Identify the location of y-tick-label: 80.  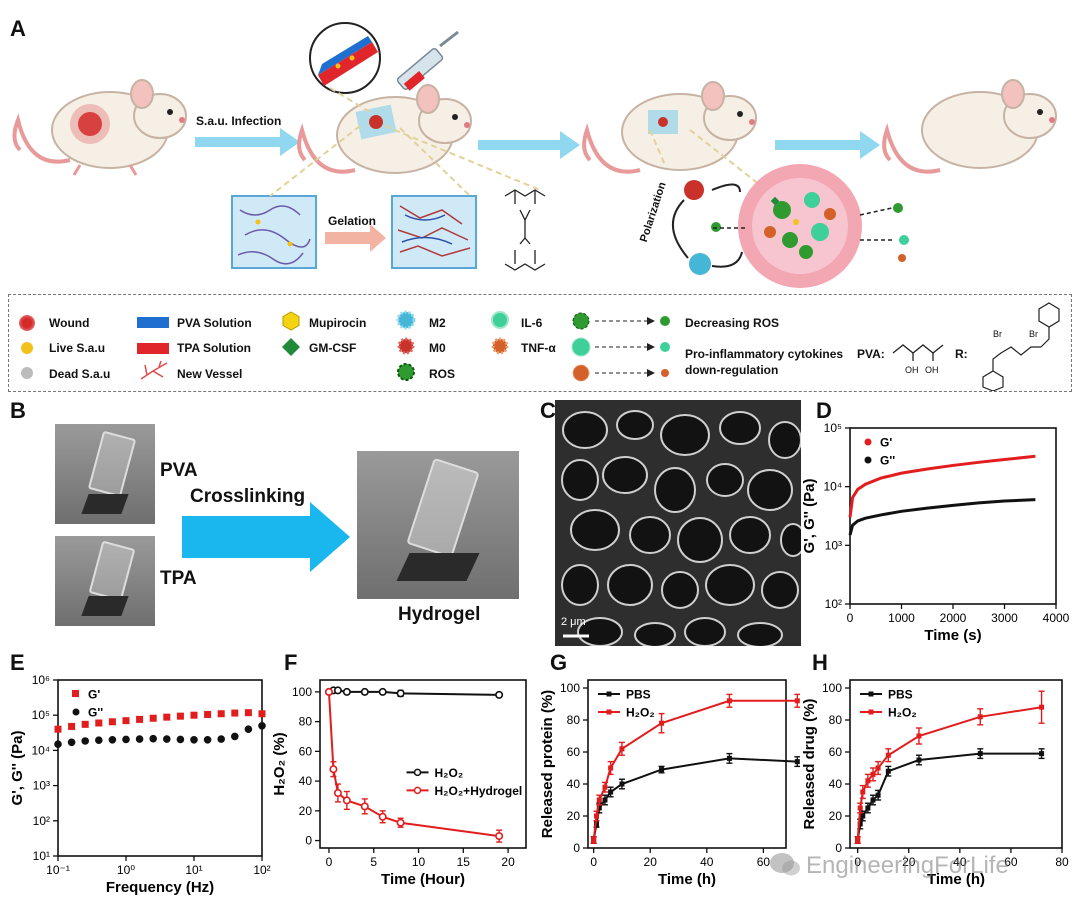
(836, 720).